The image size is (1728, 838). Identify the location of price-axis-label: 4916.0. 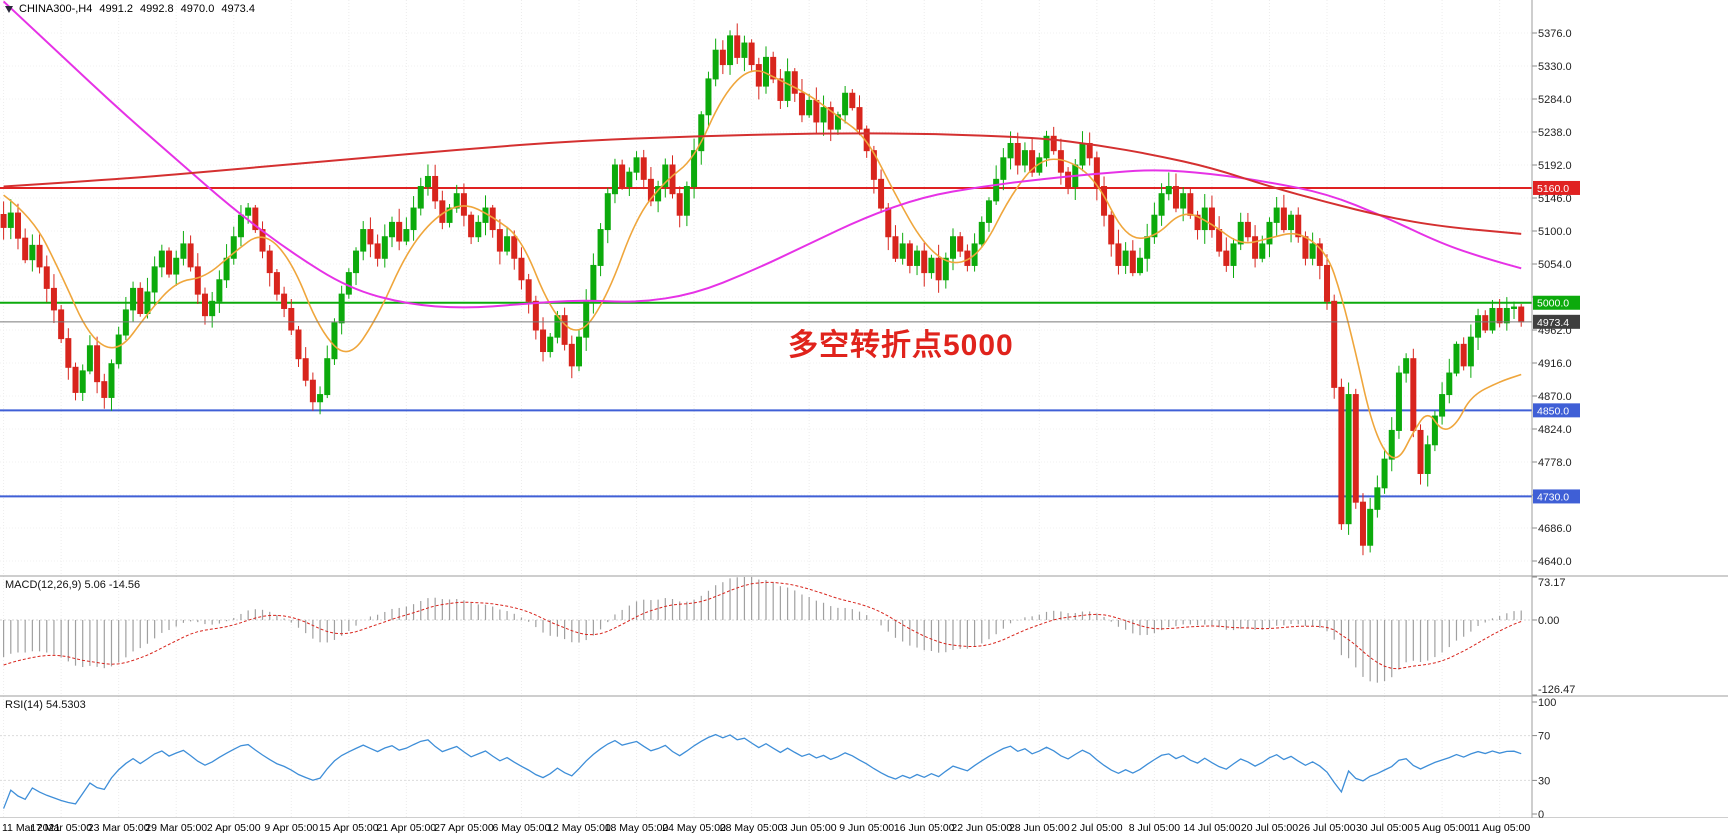
(1555, 364).